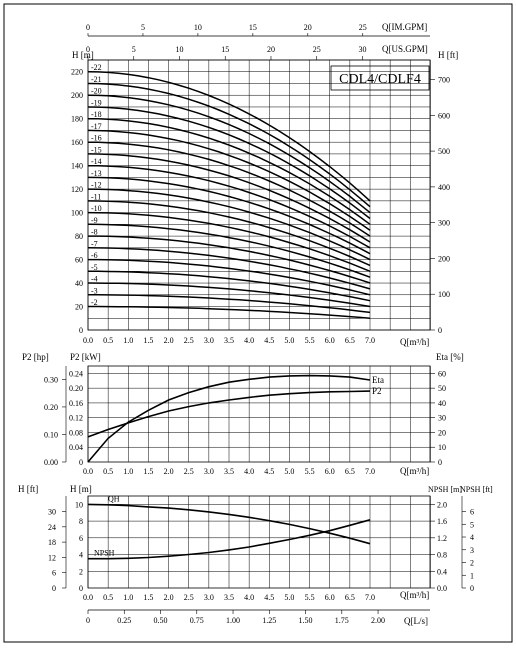 The width and height of the screenshot is (516, 651). I want to click on p2-curve, so click(229, 414).